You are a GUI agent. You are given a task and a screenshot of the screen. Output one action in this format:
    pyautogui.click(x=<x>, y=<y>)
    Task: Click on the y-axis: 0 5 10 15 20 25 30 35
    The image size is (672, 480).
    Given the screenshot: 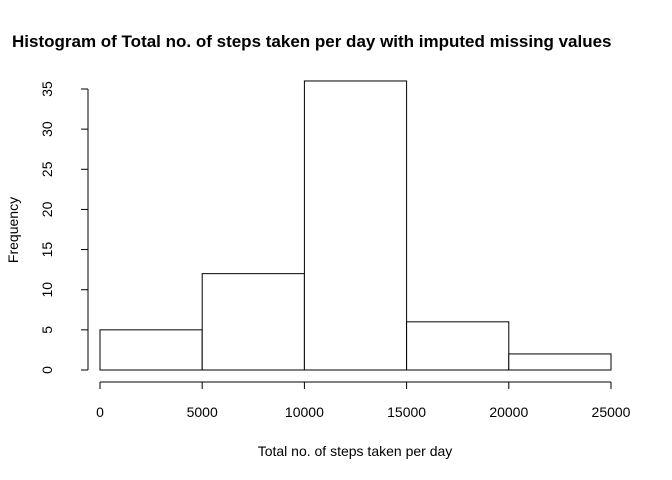 What is the action you would take?
    pyautogui.click(x=64, y=227)
    